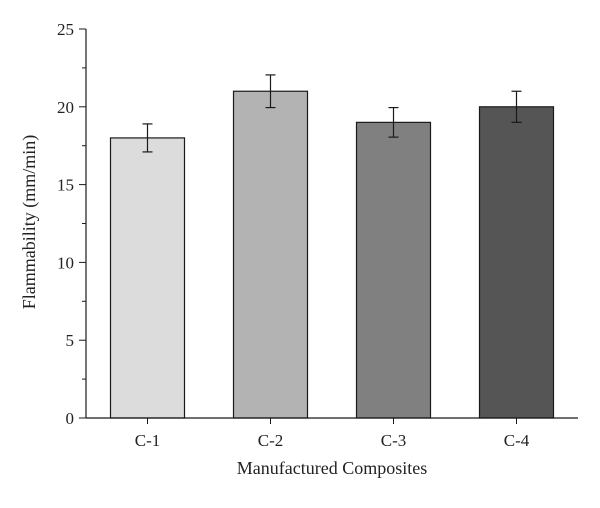 This screenshot has width=600, height=508. I want to click on y-axis-label: Flammability (mm/min), so click(29, 222).